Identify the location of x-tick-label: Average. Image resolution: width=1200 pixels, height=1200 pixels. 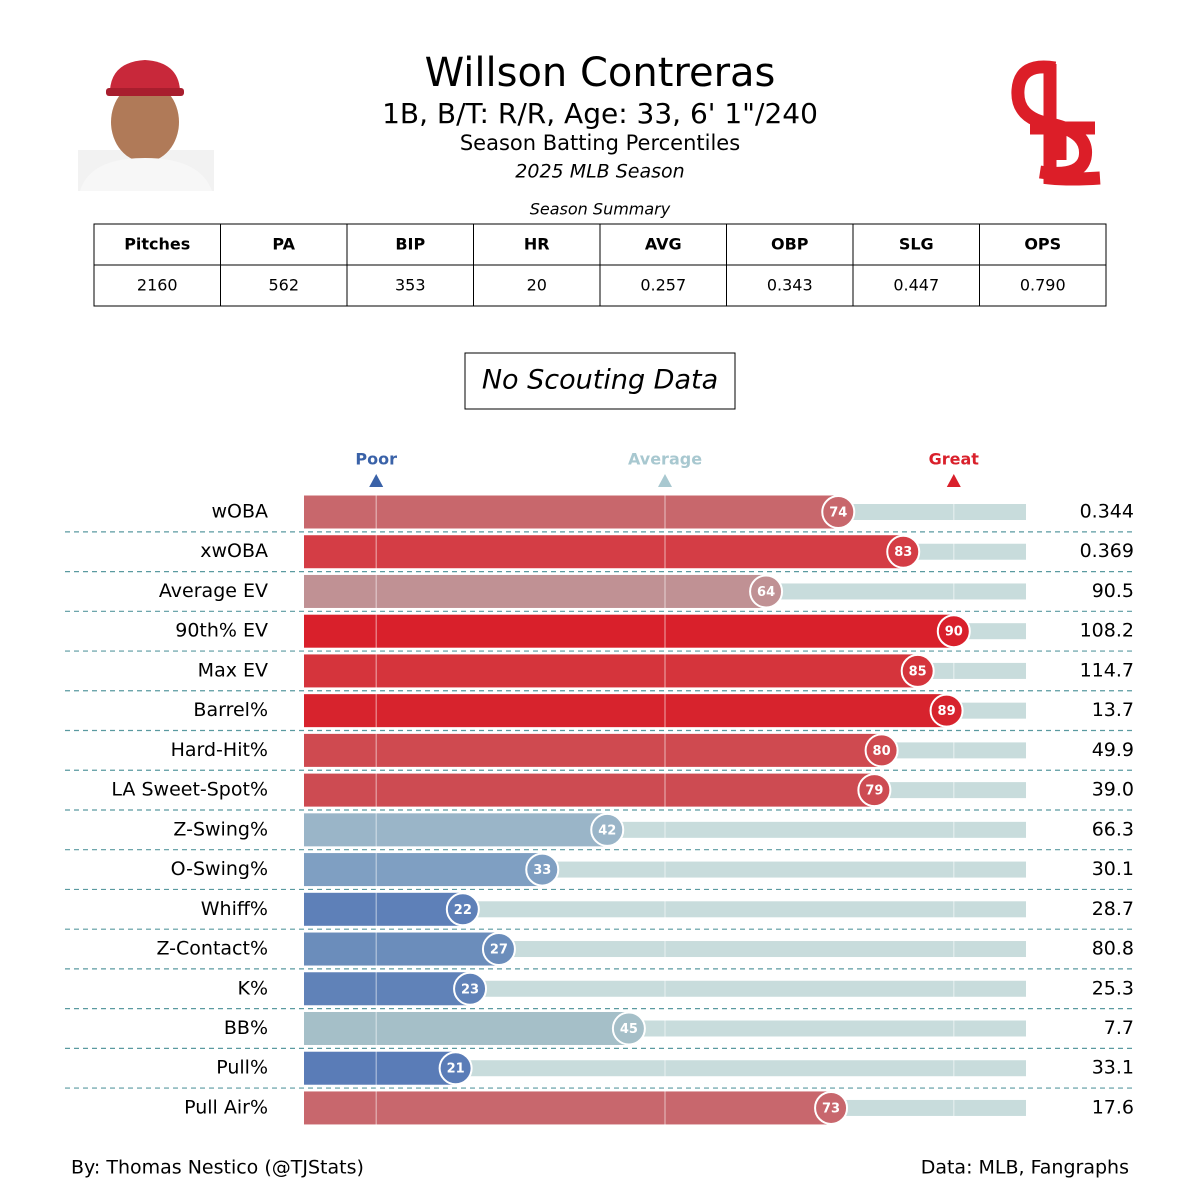
(665, 459).